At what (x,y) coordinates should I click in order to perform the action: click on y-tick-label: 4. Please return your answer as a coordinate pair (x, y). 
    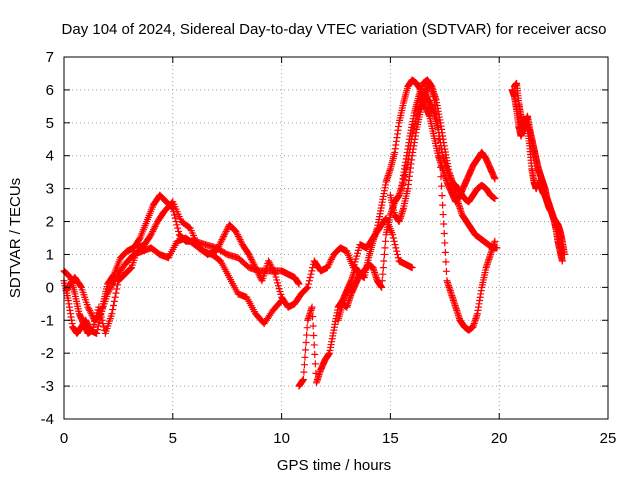
    Looking at the image, I should click on (50, 156).